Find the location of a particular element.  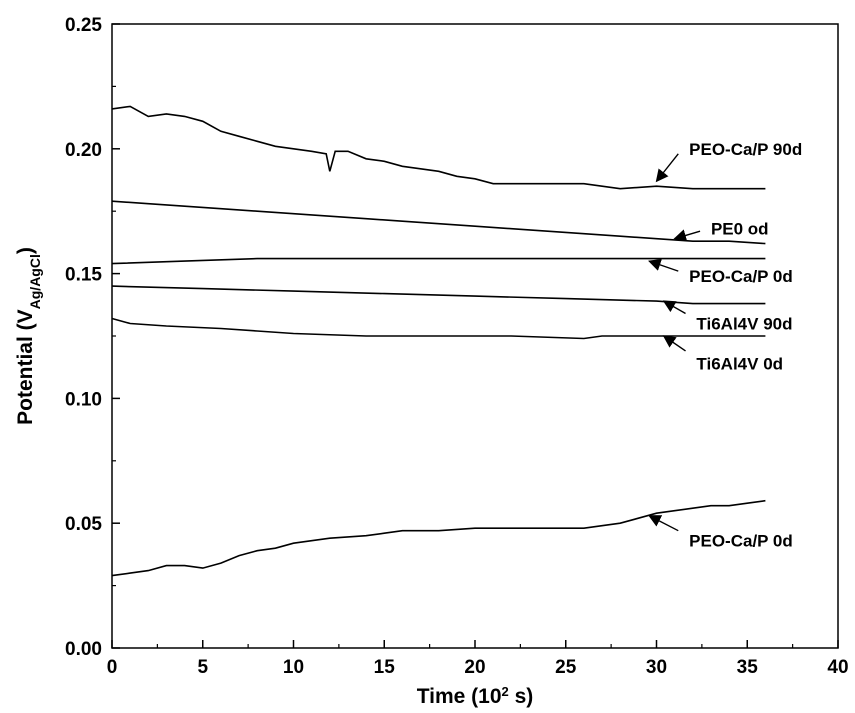

annotation-arrow-ti6al4v-0d is located at coordinates (674, 343).